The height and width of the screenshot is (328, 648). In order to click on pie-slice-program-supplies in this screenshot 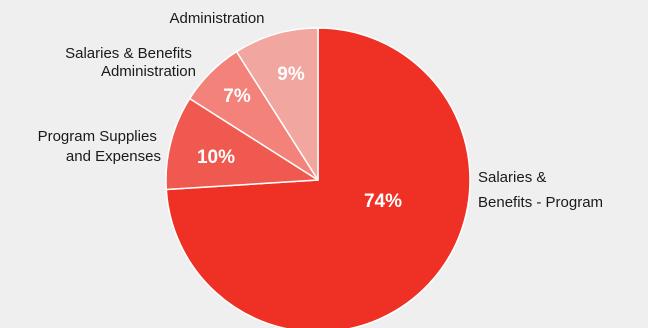, I will do `click(242, 144)`.